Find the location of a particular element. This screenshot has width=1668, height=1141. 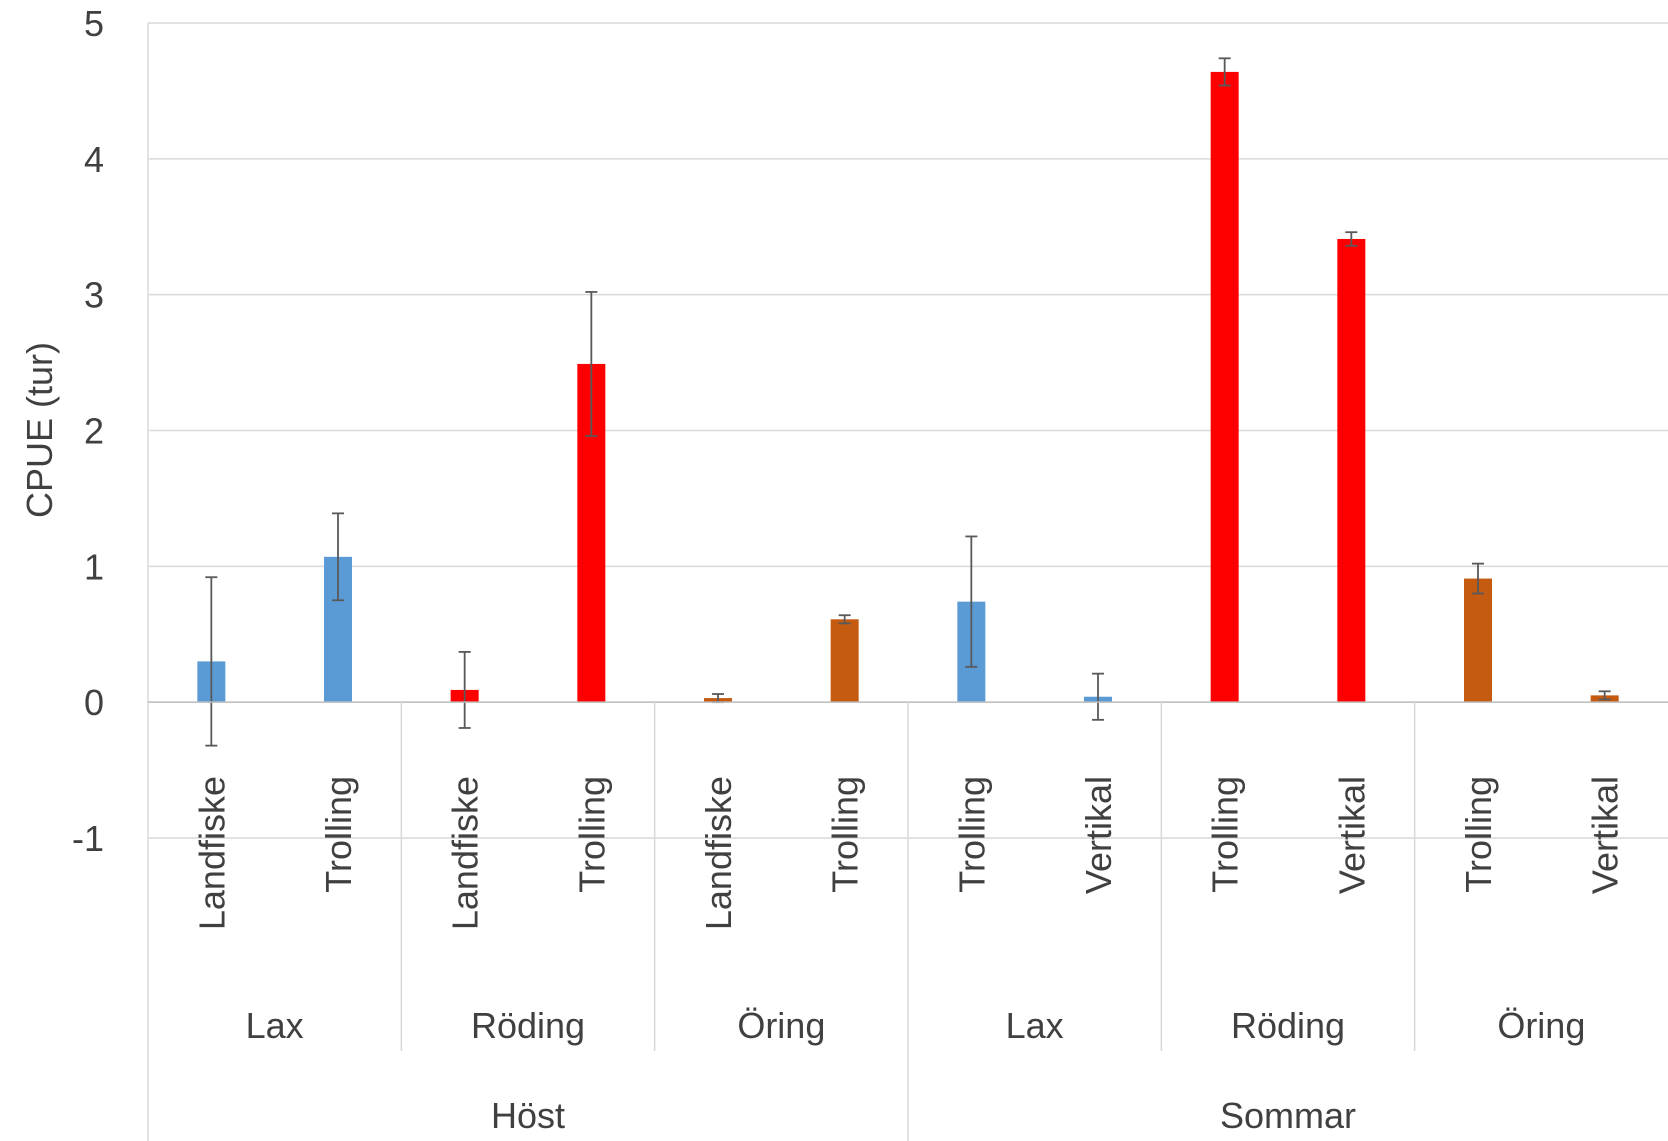

y-tick-label: 5 is located at coordinates (94, 23).